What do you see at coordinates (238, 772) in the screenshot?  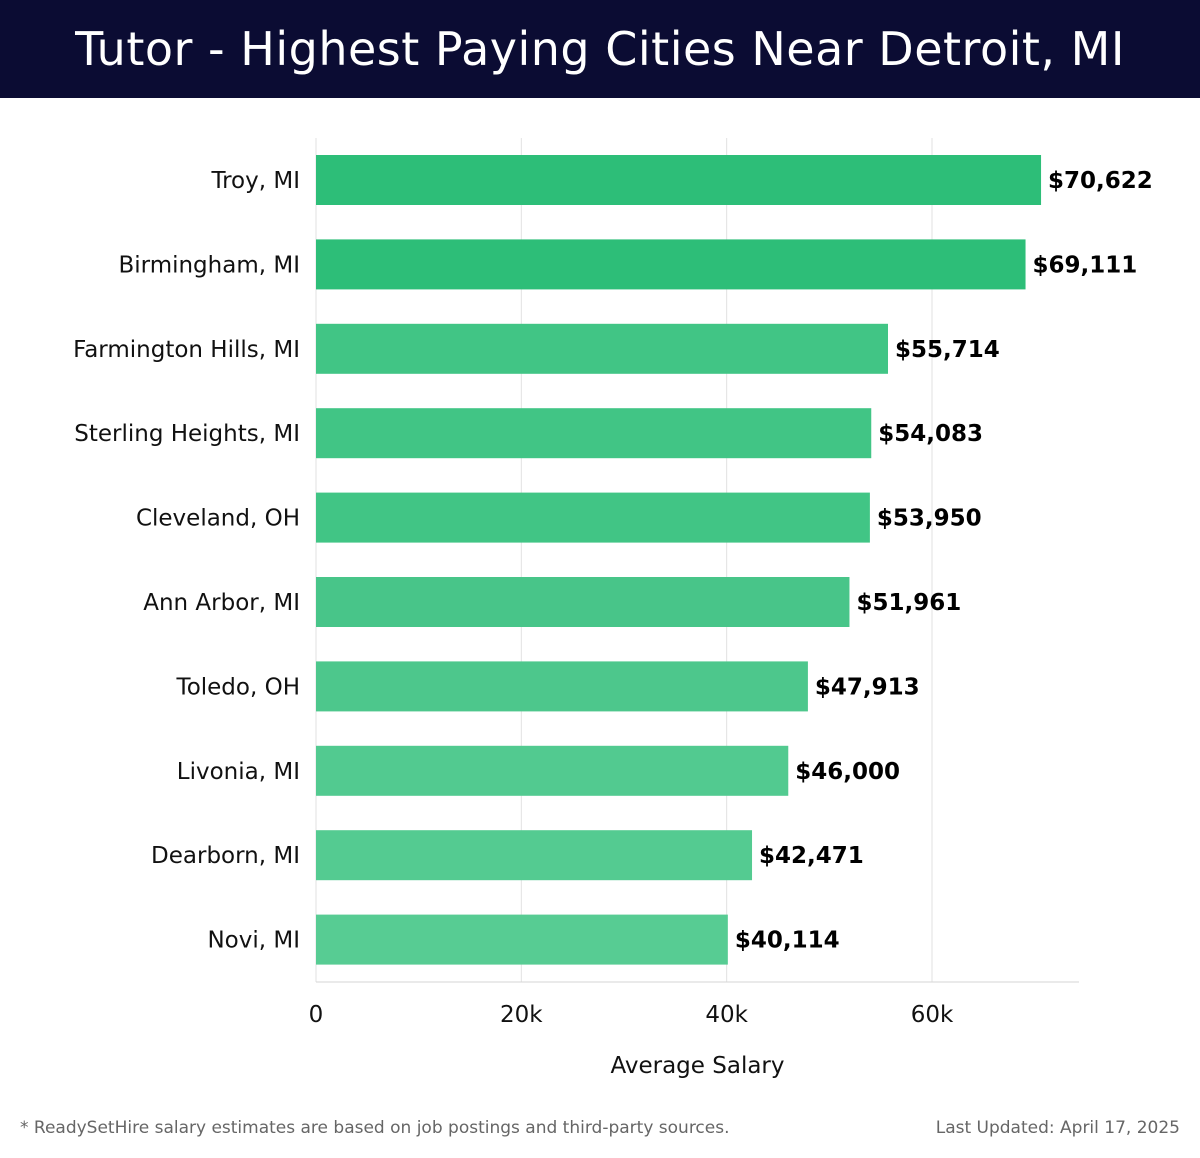 I see `category-label: Livonia, MI` at bounding box center [238, 772].